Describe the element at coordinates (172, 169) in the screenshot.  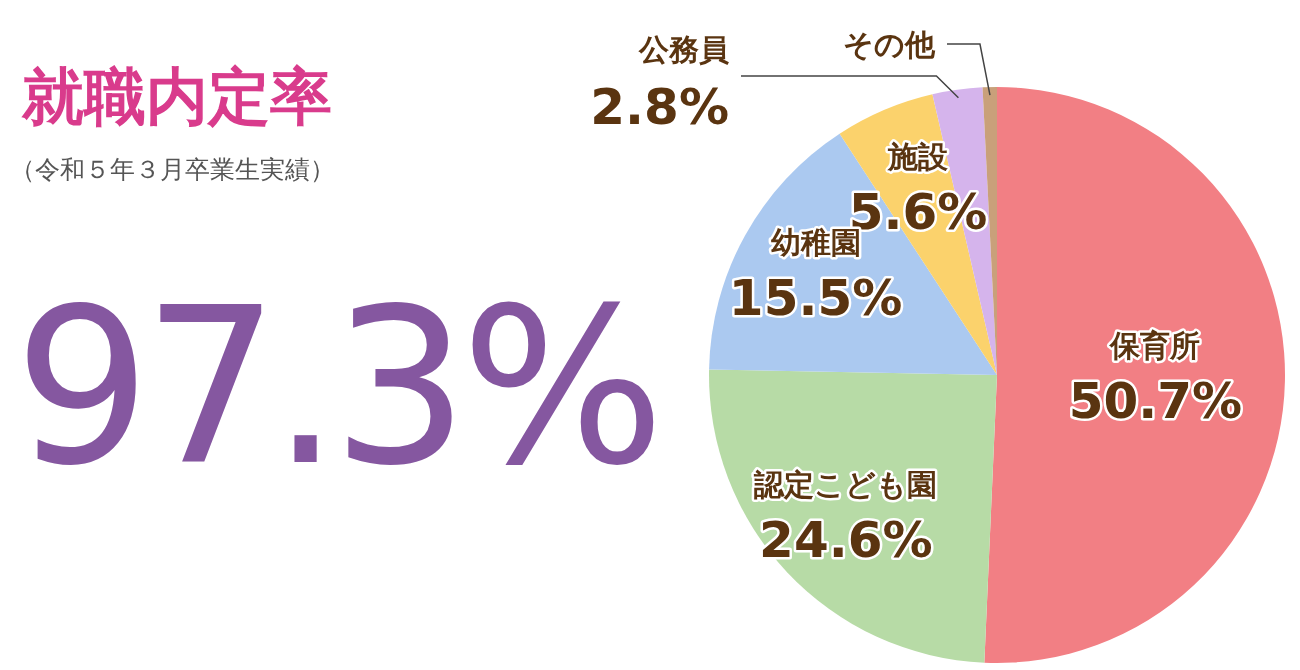
I see `text: （令和５年３月卒業生実績）` at that location.